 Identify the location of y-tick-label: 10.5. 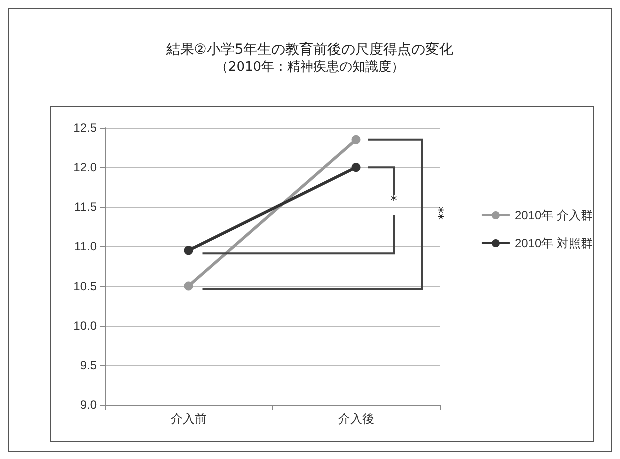
(86, 286).